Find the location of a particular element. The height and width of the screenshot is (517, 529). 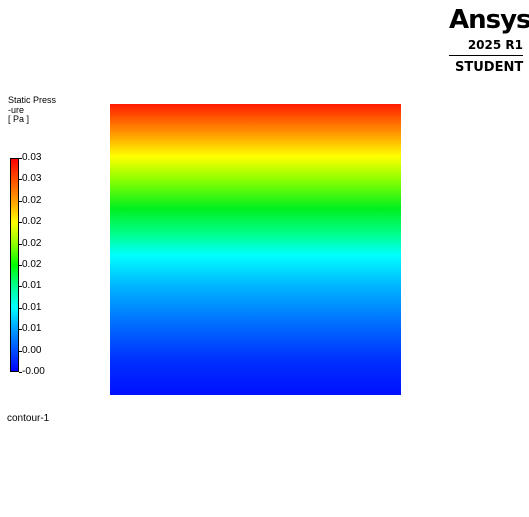

ansys-logo: Ansys 2025 R1 STUDENT is located at coordinates (489, 40).